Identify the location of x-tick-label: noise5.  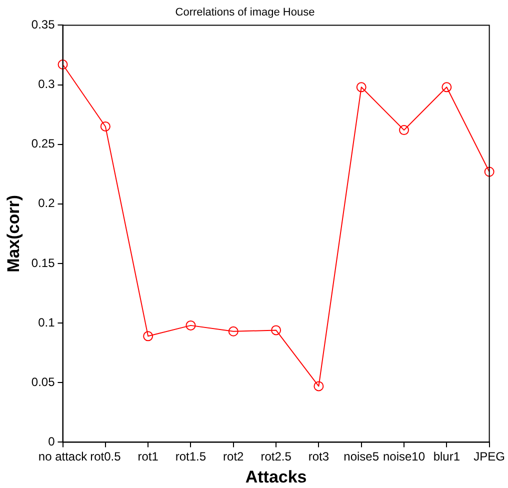
(362, 457).